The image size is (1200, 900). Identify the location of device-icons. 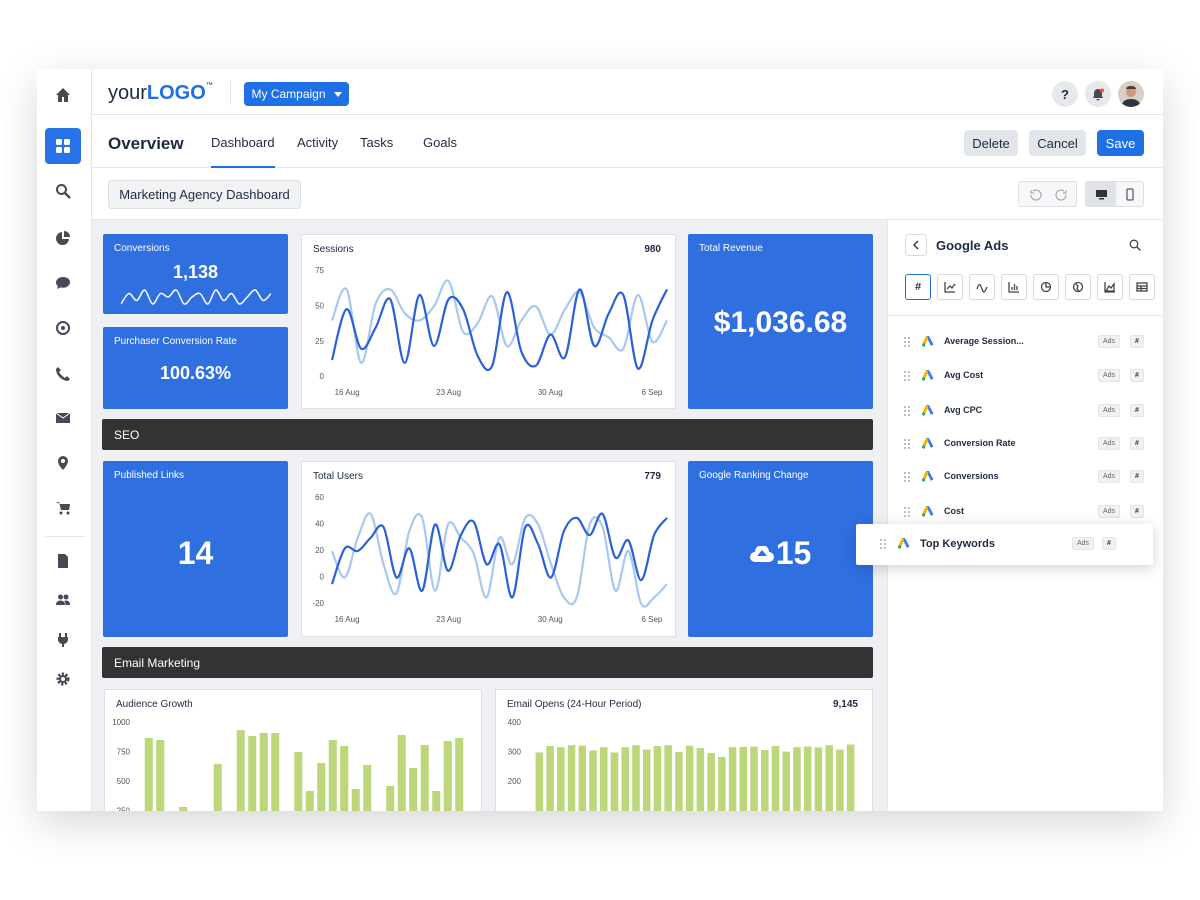
(1110, 194).